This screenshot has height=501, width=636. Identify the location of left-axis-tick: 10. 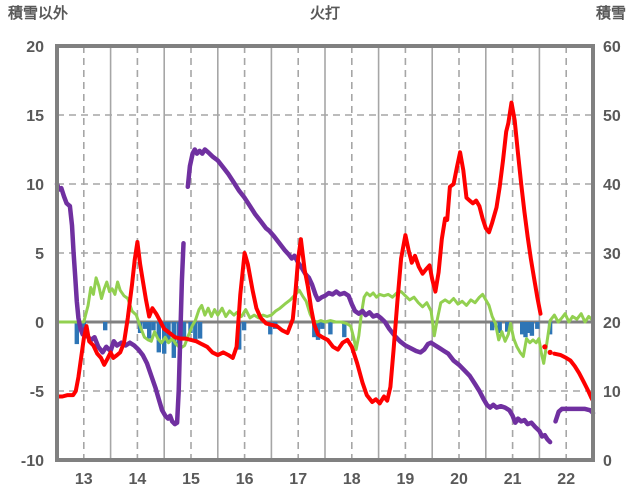
(35, 185).